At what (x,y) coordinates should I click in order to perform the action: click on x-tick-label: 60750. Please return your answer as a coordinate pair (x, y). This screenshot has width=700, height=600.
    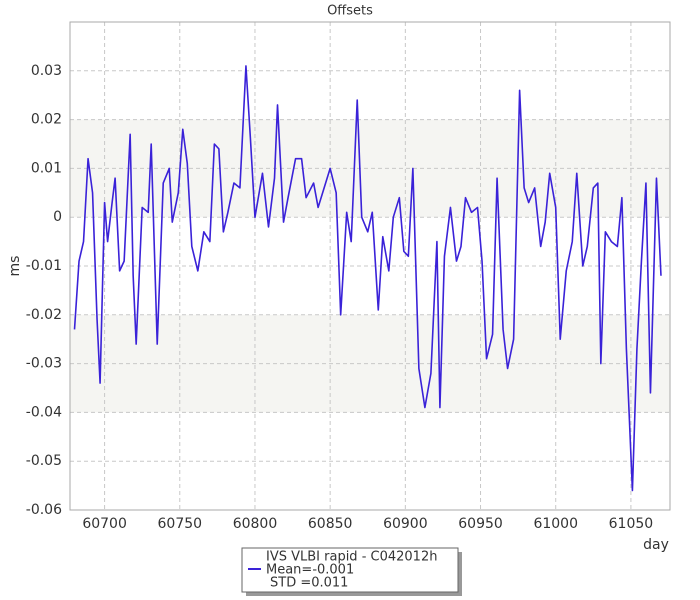
    Looking at the image, I should click on (180, 524).